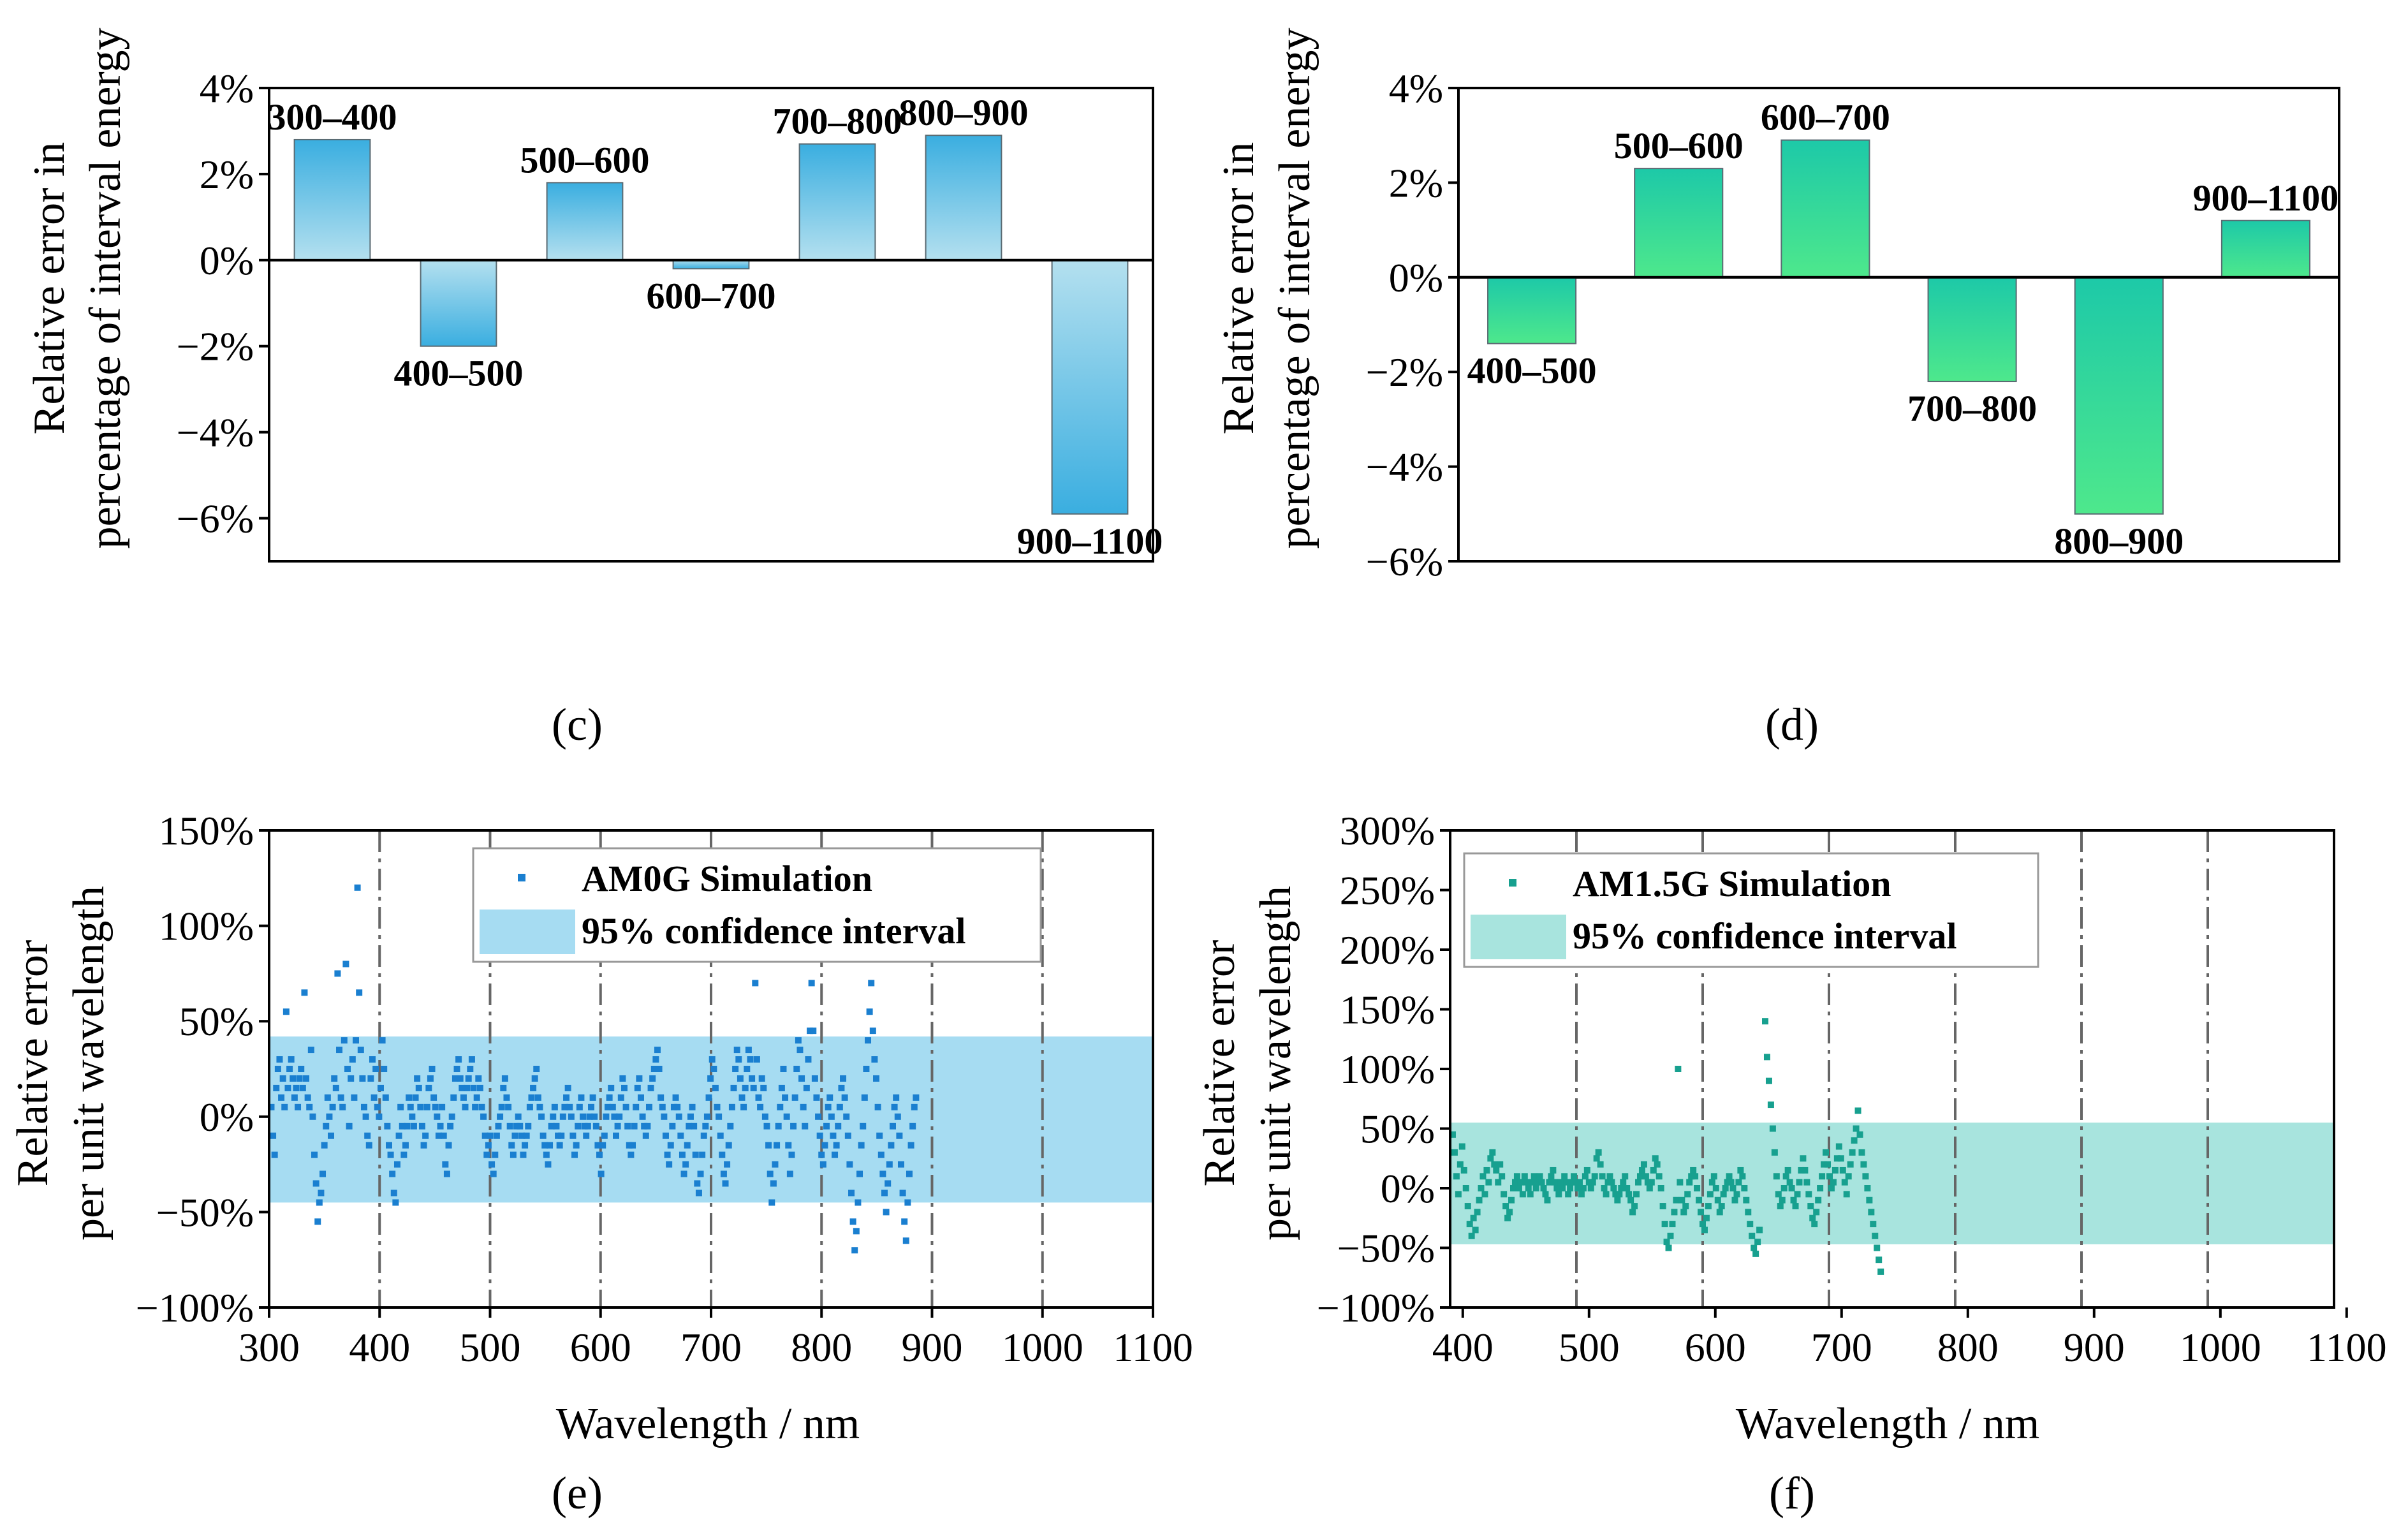  What do you see at coordinates (521, 877) in the screenshot?
I see `panel-e-legend-marker` at bounding box center [521, 877].